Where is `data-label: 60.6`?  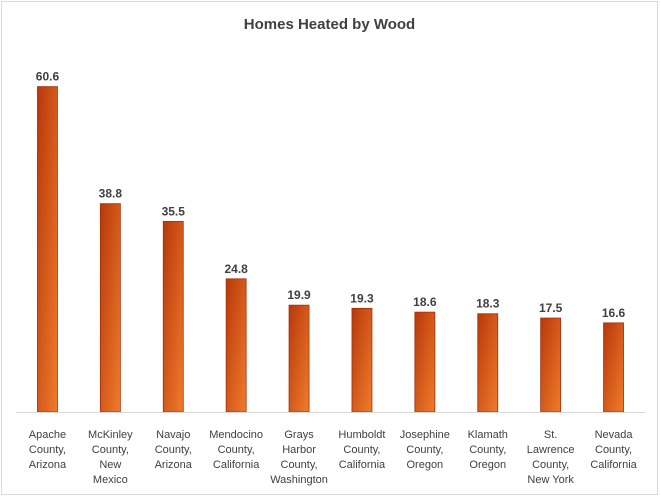
data-label: 60.6 is located at coordinates (48, 77).